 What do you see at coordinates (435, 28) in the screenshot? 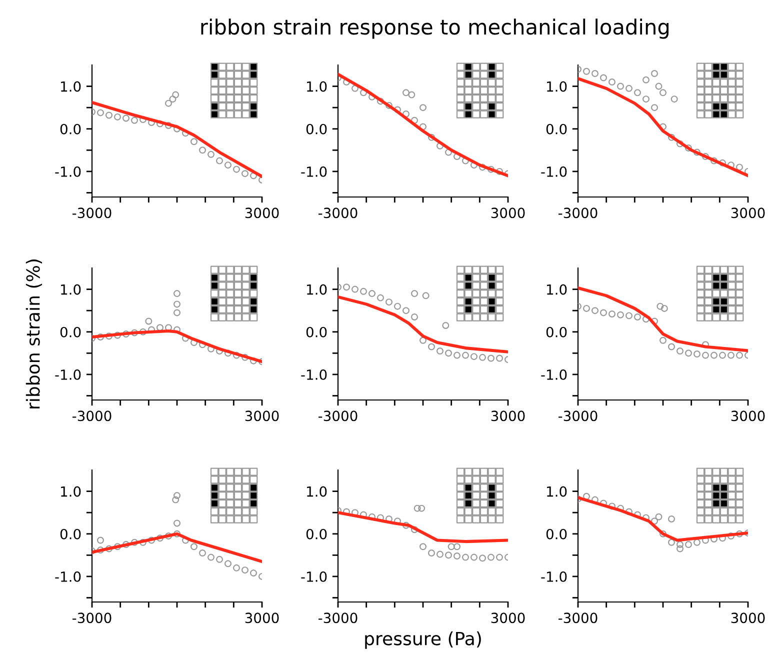
I see `chart-title: ribbon strain response to mechanical loading` at bounding box center [435, 28].